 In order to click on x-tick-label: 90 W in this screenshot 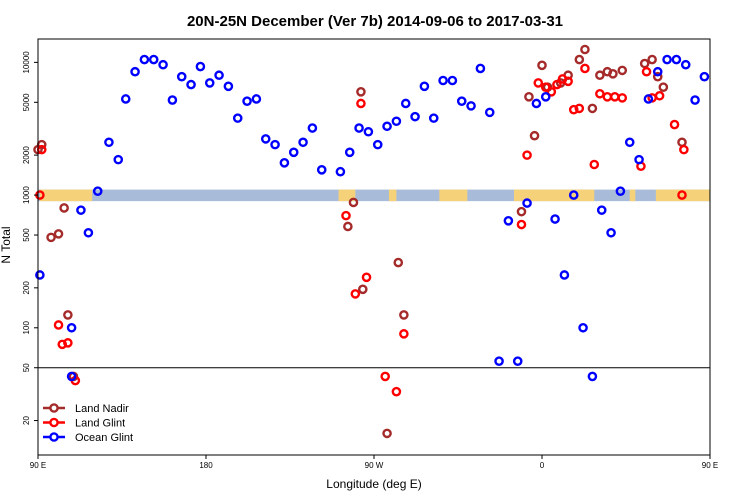, I will do `click(374, 465)`.